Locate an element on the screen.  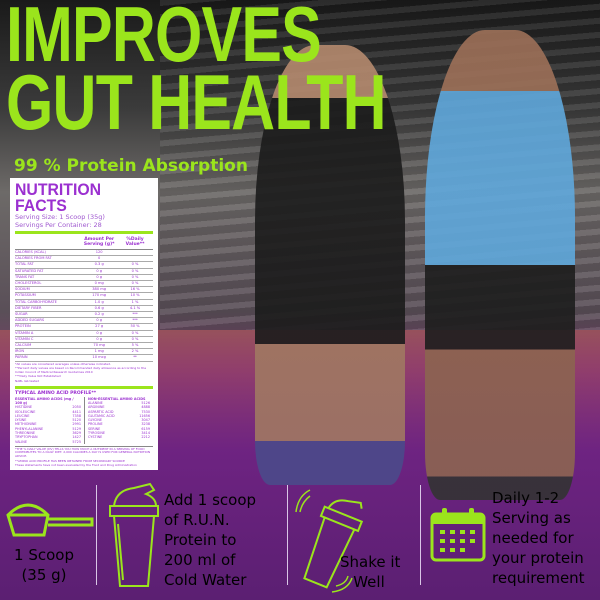
nutrient-name: SODIUM is located at coordinates (22, 289).